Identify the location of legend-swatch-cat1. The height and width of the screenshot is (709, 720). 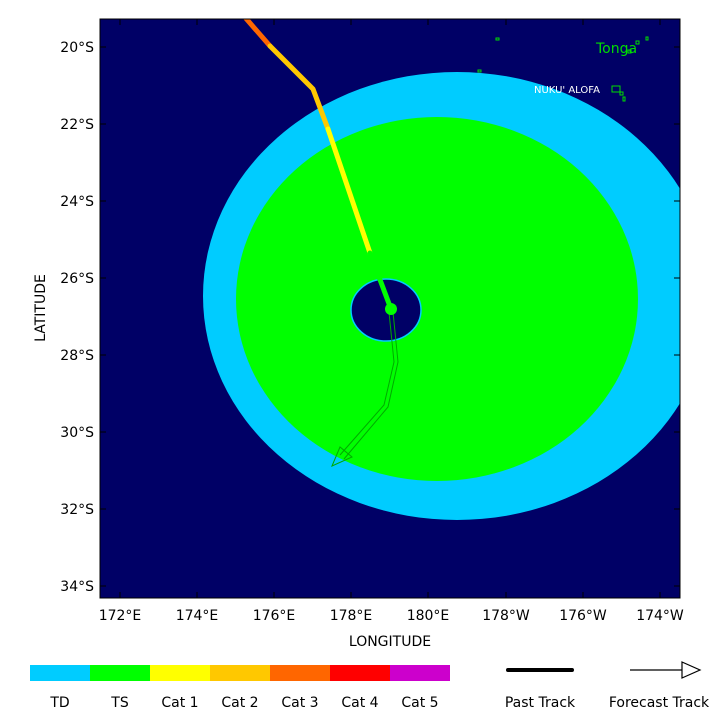
(180, 673).